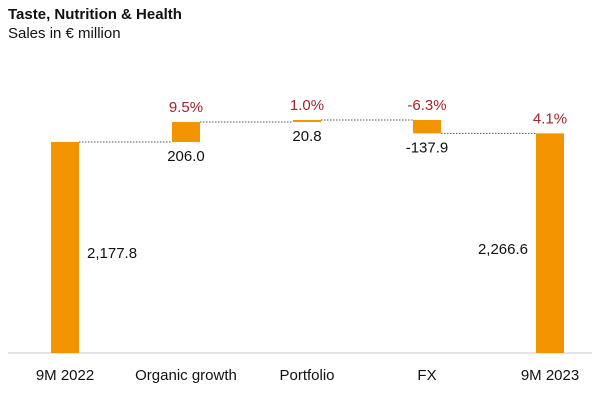  What do you see at coordinates (550, 118) in the screenshot?
I see `percent-label: 4.1%` at bounding box center [550, 118].